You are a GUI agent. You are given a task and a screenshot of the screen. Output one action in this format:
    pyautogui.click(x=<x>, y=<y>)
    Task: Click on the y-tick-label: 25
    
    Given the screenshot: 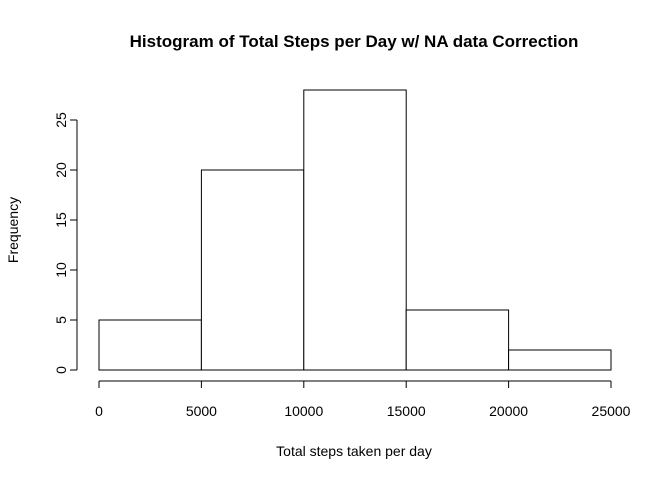 What is the action you would take?
    pyautogui.click(x=61, y=120)
    